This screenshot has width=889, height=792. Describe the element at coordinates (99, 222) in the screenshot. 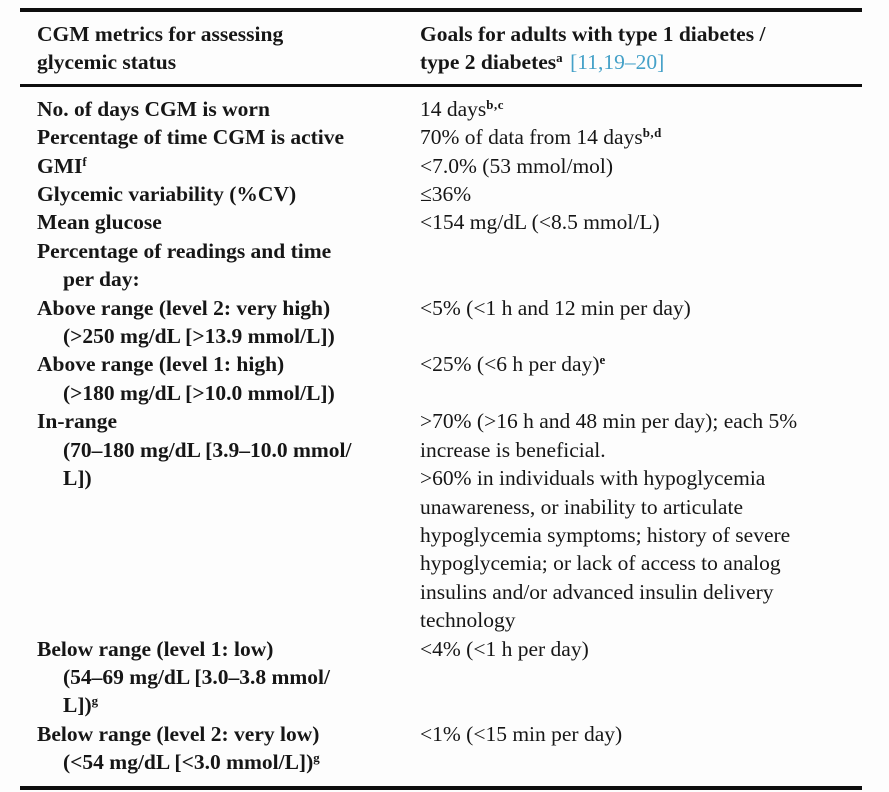

I see `metric-label: Mean glucose` at that location.